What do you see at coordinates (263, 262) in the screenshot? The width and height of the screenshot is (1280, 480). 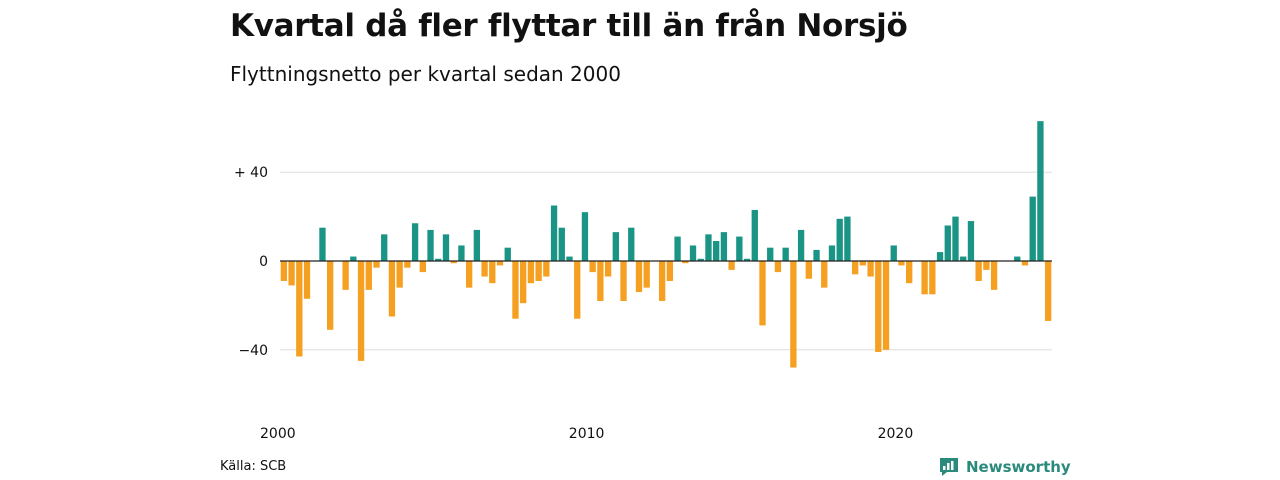 I see `y-tick-label: 0` at bounding box center [263, 262].